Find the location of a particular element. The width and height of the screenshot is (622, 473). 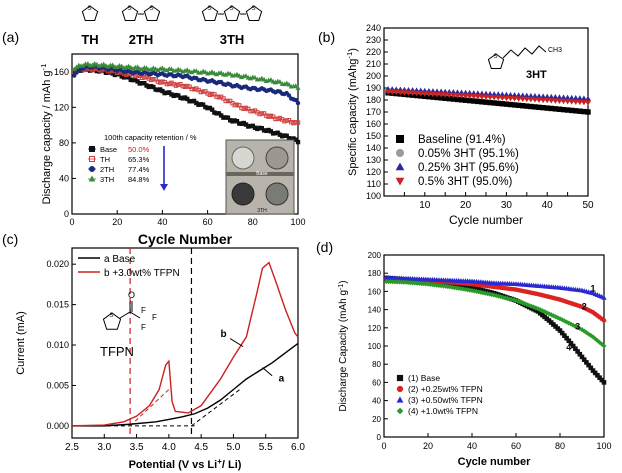

axis-label-y: Current (mA) is located at coordinates (21, 343).